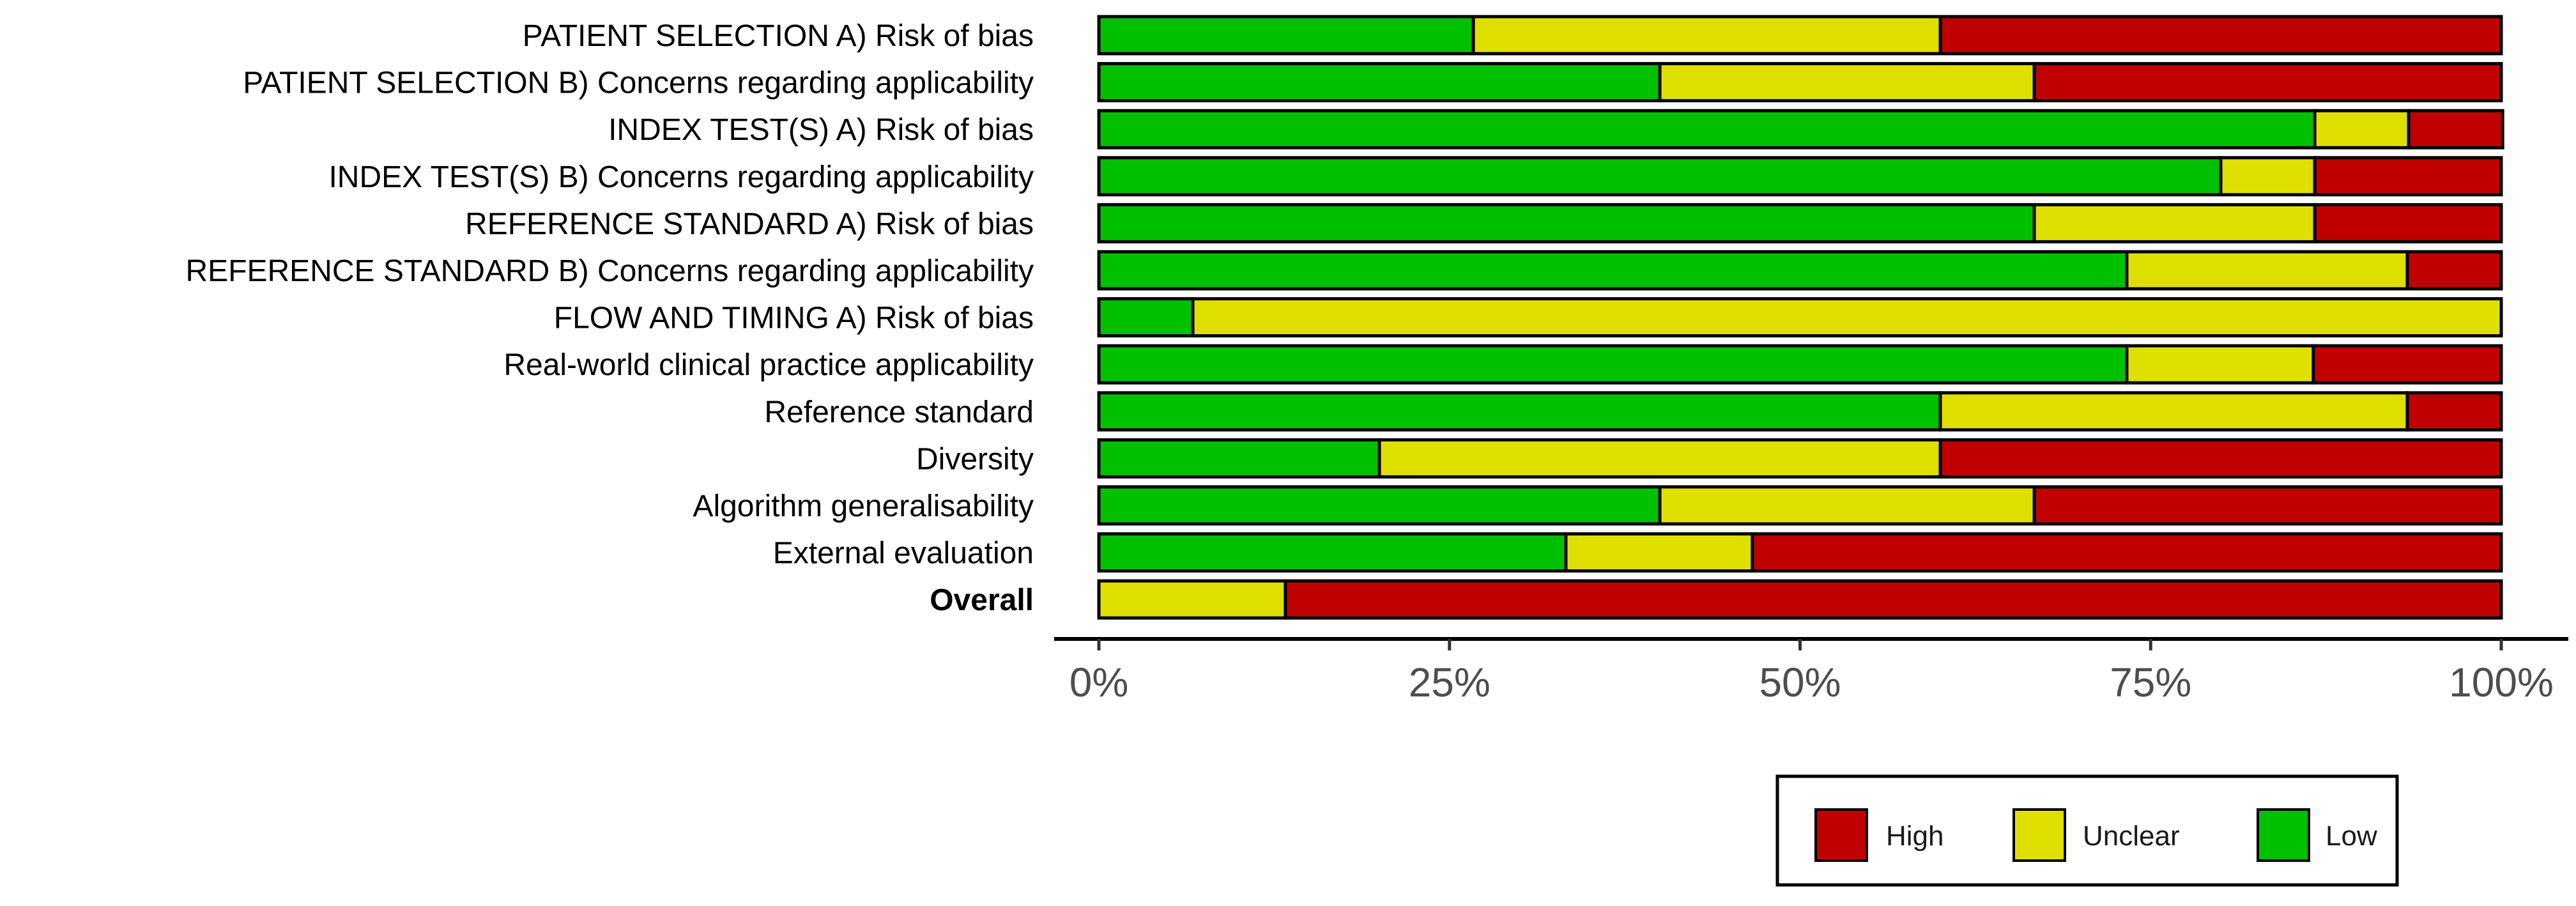 The width and height of the screenshot is (2576, 906). What do you see at coordinates (1099, 682) in the screenshot?
I see `x-tick-label: 0%` at bounding box center [1099, 682].